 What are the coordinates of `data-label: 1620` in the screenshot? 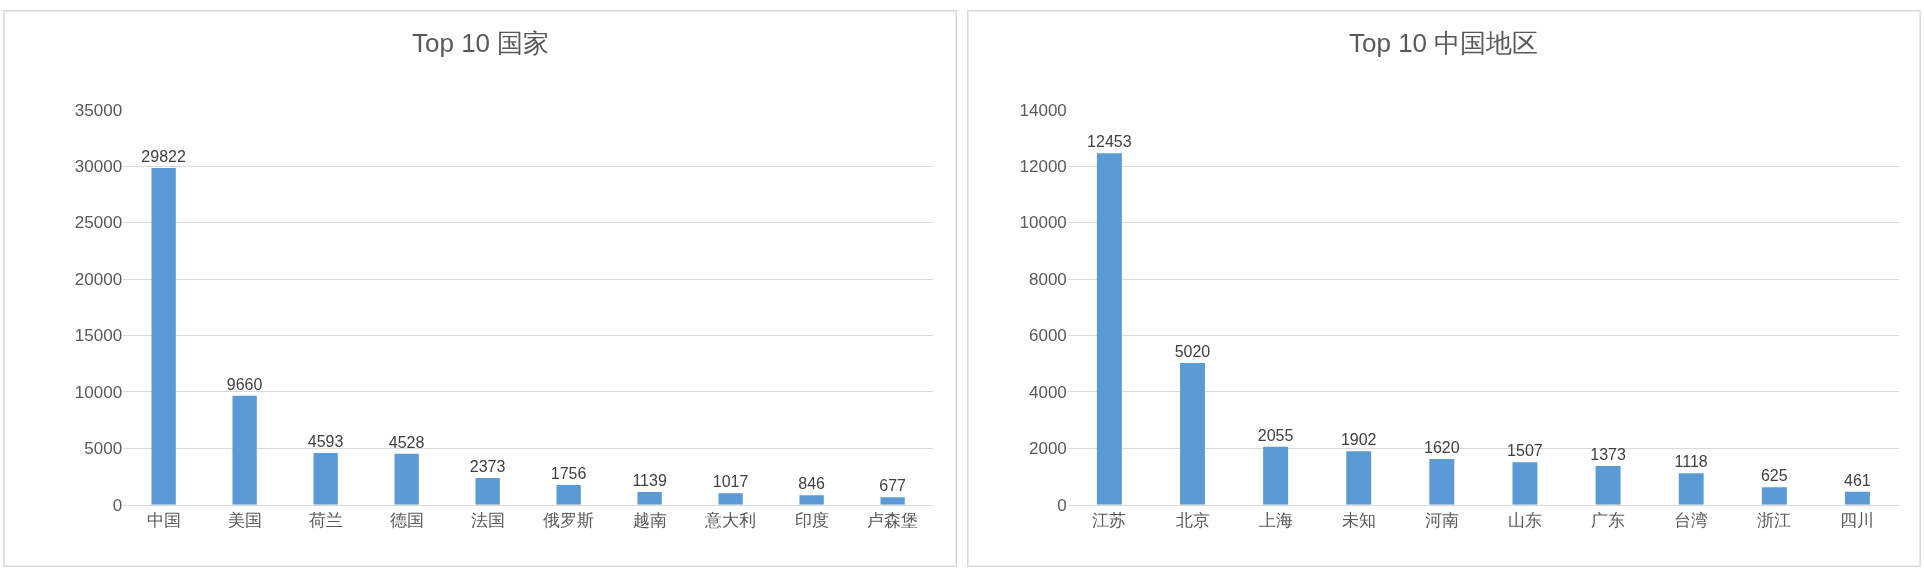 It's located at (1442, 448).